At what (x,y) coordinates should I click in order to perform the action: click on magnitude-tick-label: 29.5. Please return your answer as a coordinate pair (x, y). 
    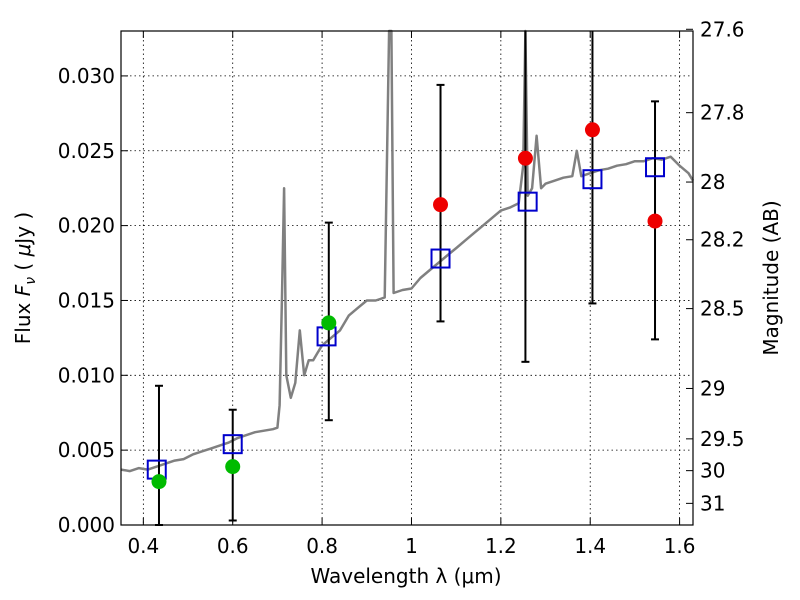
    Looking at the image, I should click on (722, 439).